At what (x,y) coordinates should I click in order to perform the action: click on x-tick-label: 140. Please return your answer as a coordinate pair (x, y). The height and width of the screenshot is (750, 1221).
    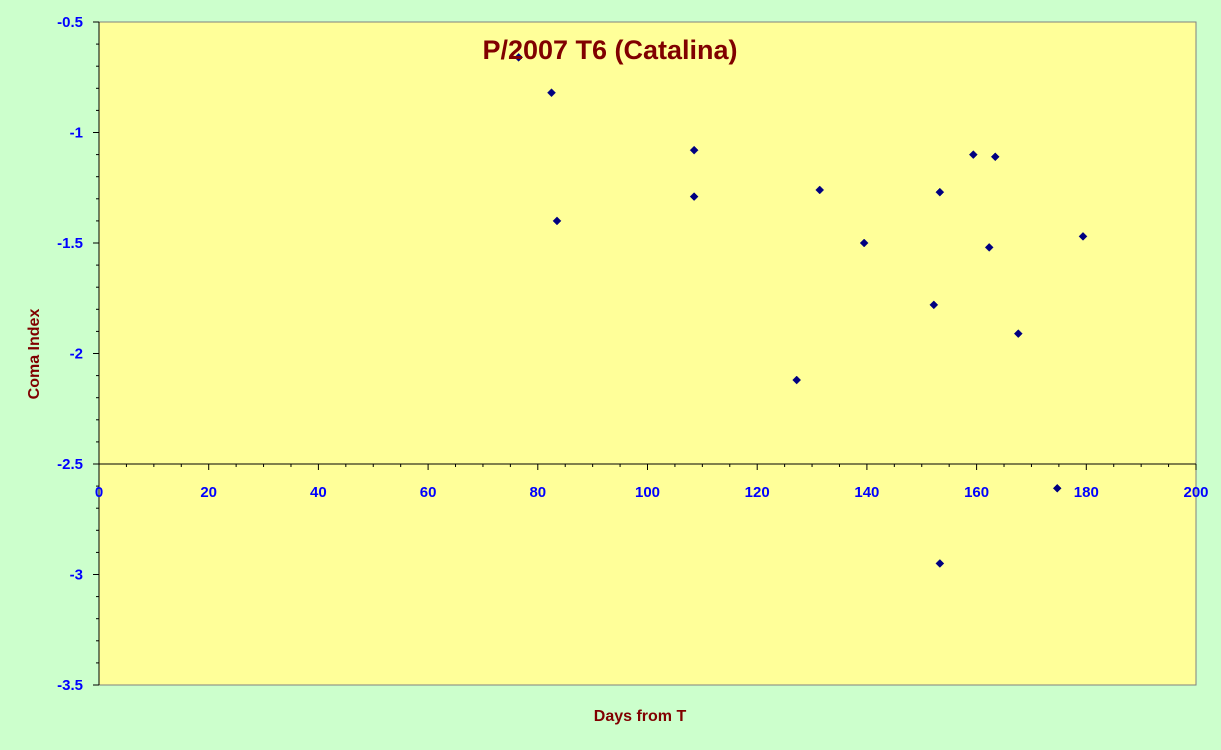
    Looking at the image, I should click on (866, 492).